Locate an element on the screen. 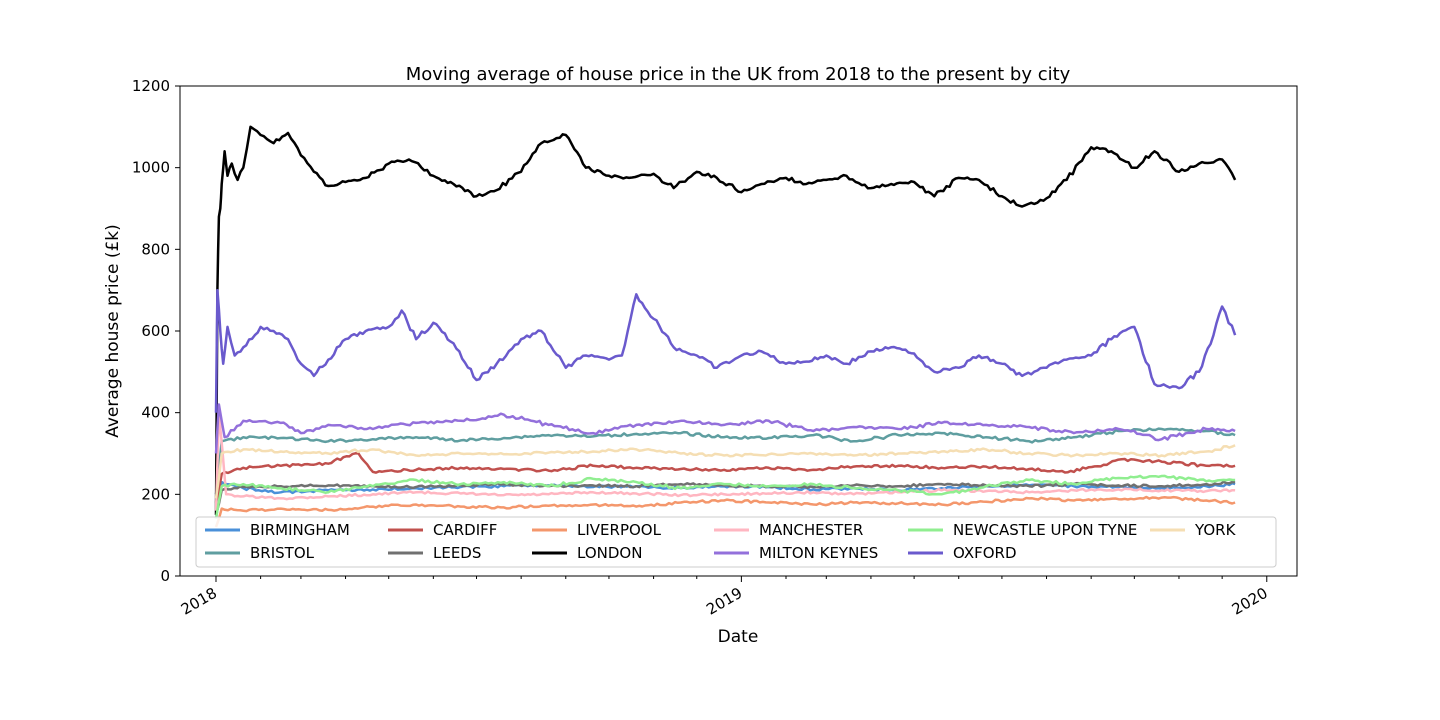  y-axis: 0 200 400 600 800 1000 1200 is located at coordinates (156, 331).